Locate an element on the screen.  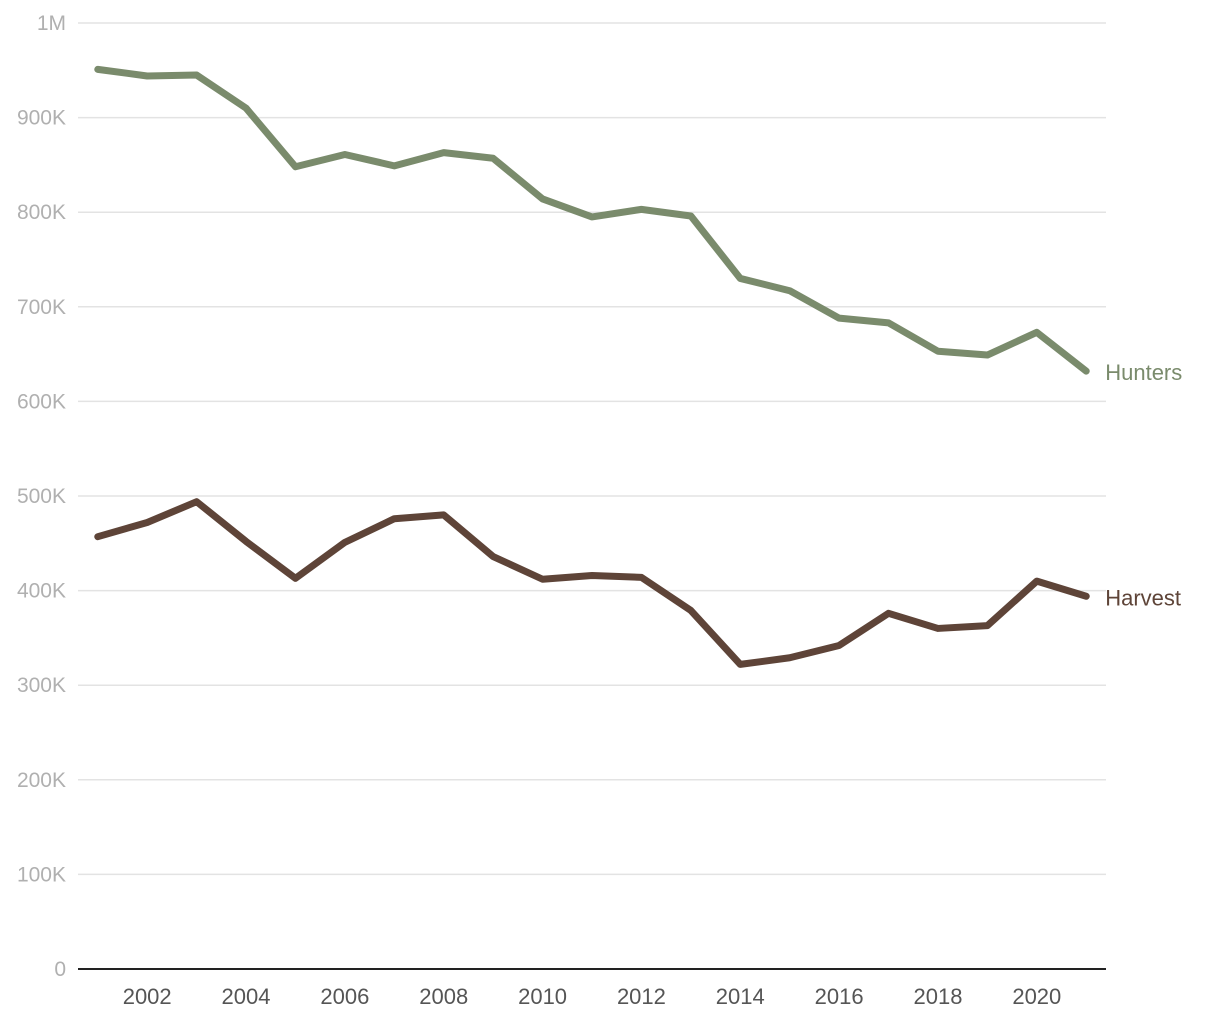
x-tick-label: 2010 is located at coordinates (542, 996).